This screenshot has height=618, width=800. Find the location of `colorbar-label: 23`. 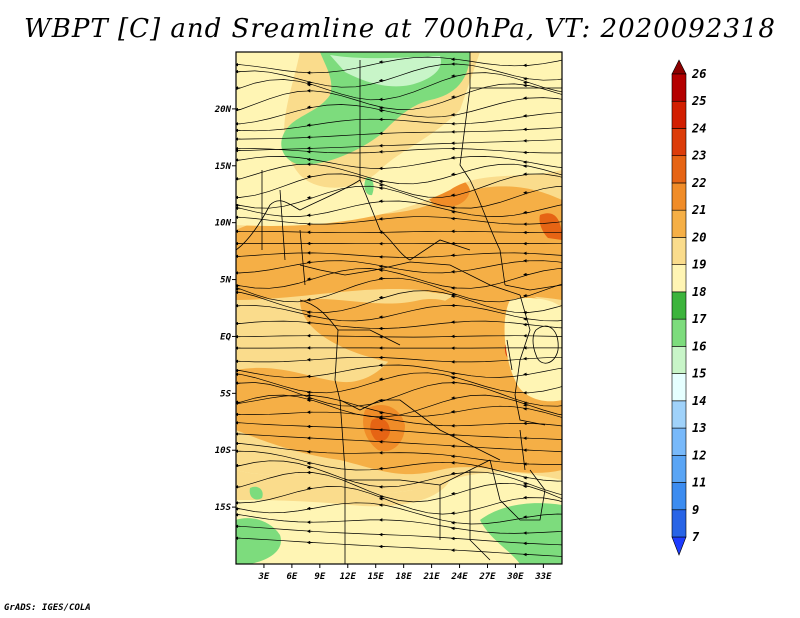

colorbar-label: 23 is located at coordinates (698, 156).